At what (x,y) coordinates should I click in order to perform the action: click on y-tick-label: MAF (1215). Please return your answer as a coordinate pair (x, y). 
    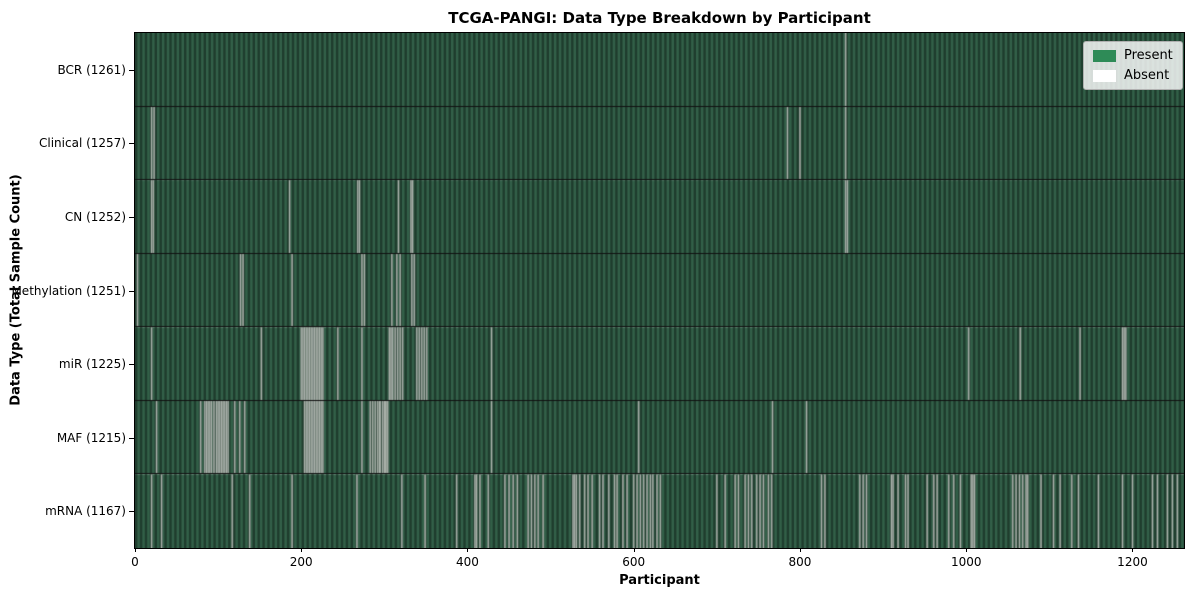
    Looking at the image, I should click on (91, 437).